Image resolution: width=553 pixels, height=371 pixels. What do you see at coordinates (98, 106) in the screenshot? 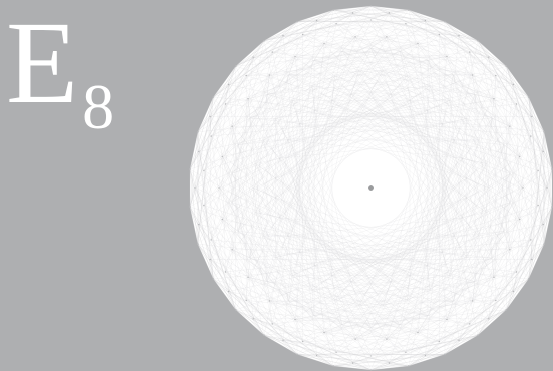
I see `title-subscript: 8` at bounding box center [98, 106].